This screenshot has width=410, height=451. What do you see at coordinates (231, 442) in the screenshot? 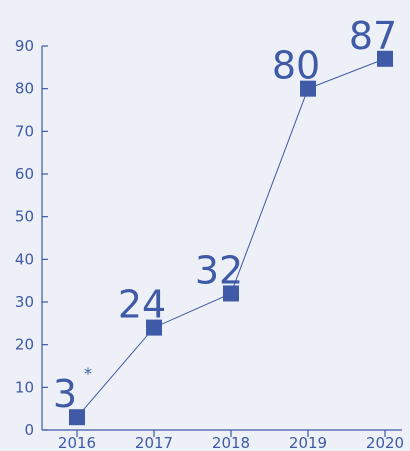
I see `x-tick-label: 2018` at bounding box center [231, 442].